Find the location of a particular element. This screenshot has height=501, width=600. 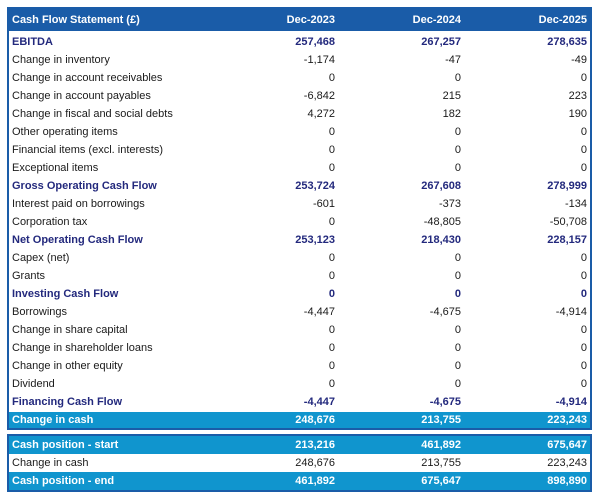

table-row: Dividend 0 0 0 is located at coordinates (299, 384).